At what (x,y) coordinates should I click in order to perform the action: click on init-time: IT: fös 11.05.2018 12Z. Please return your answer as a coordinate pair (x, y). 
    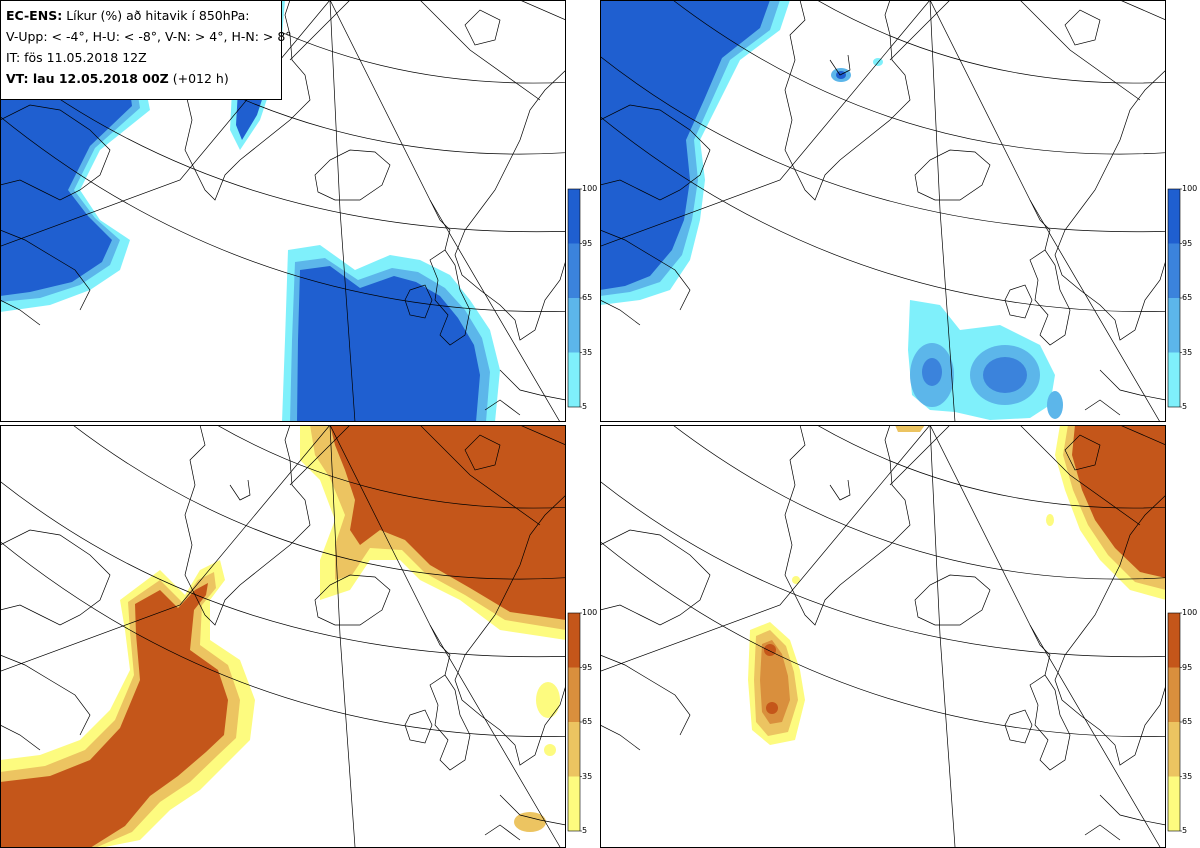
    Looking at the image, I should click on (76, 57).